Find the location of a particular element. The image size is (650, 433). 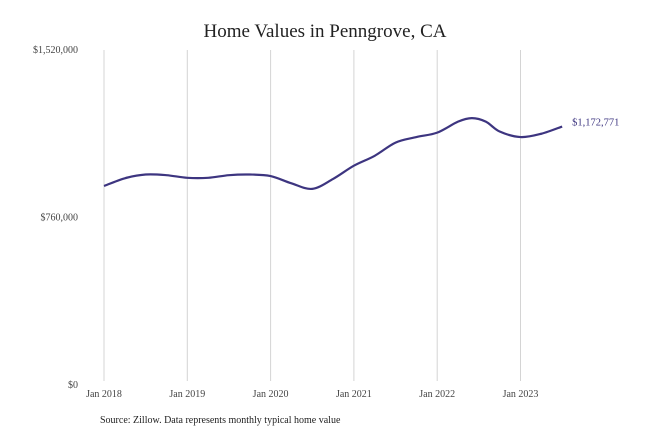

y-tick-label: $760,000 is located at coordinates (60, 218).